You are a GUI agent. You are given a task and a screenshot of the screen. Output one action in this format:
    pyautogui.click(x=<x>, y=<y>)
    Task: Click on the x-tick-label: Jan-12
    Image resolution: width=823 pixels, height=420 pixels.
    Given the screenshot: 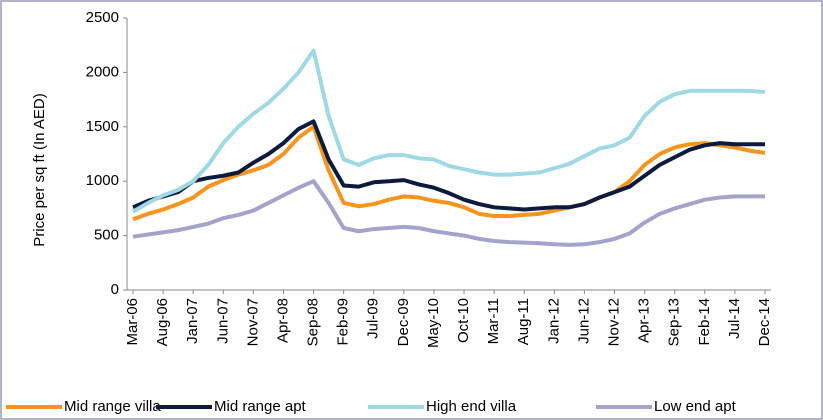 What is the action you would take?
    pyautogui.click(x=553, y=321)
    